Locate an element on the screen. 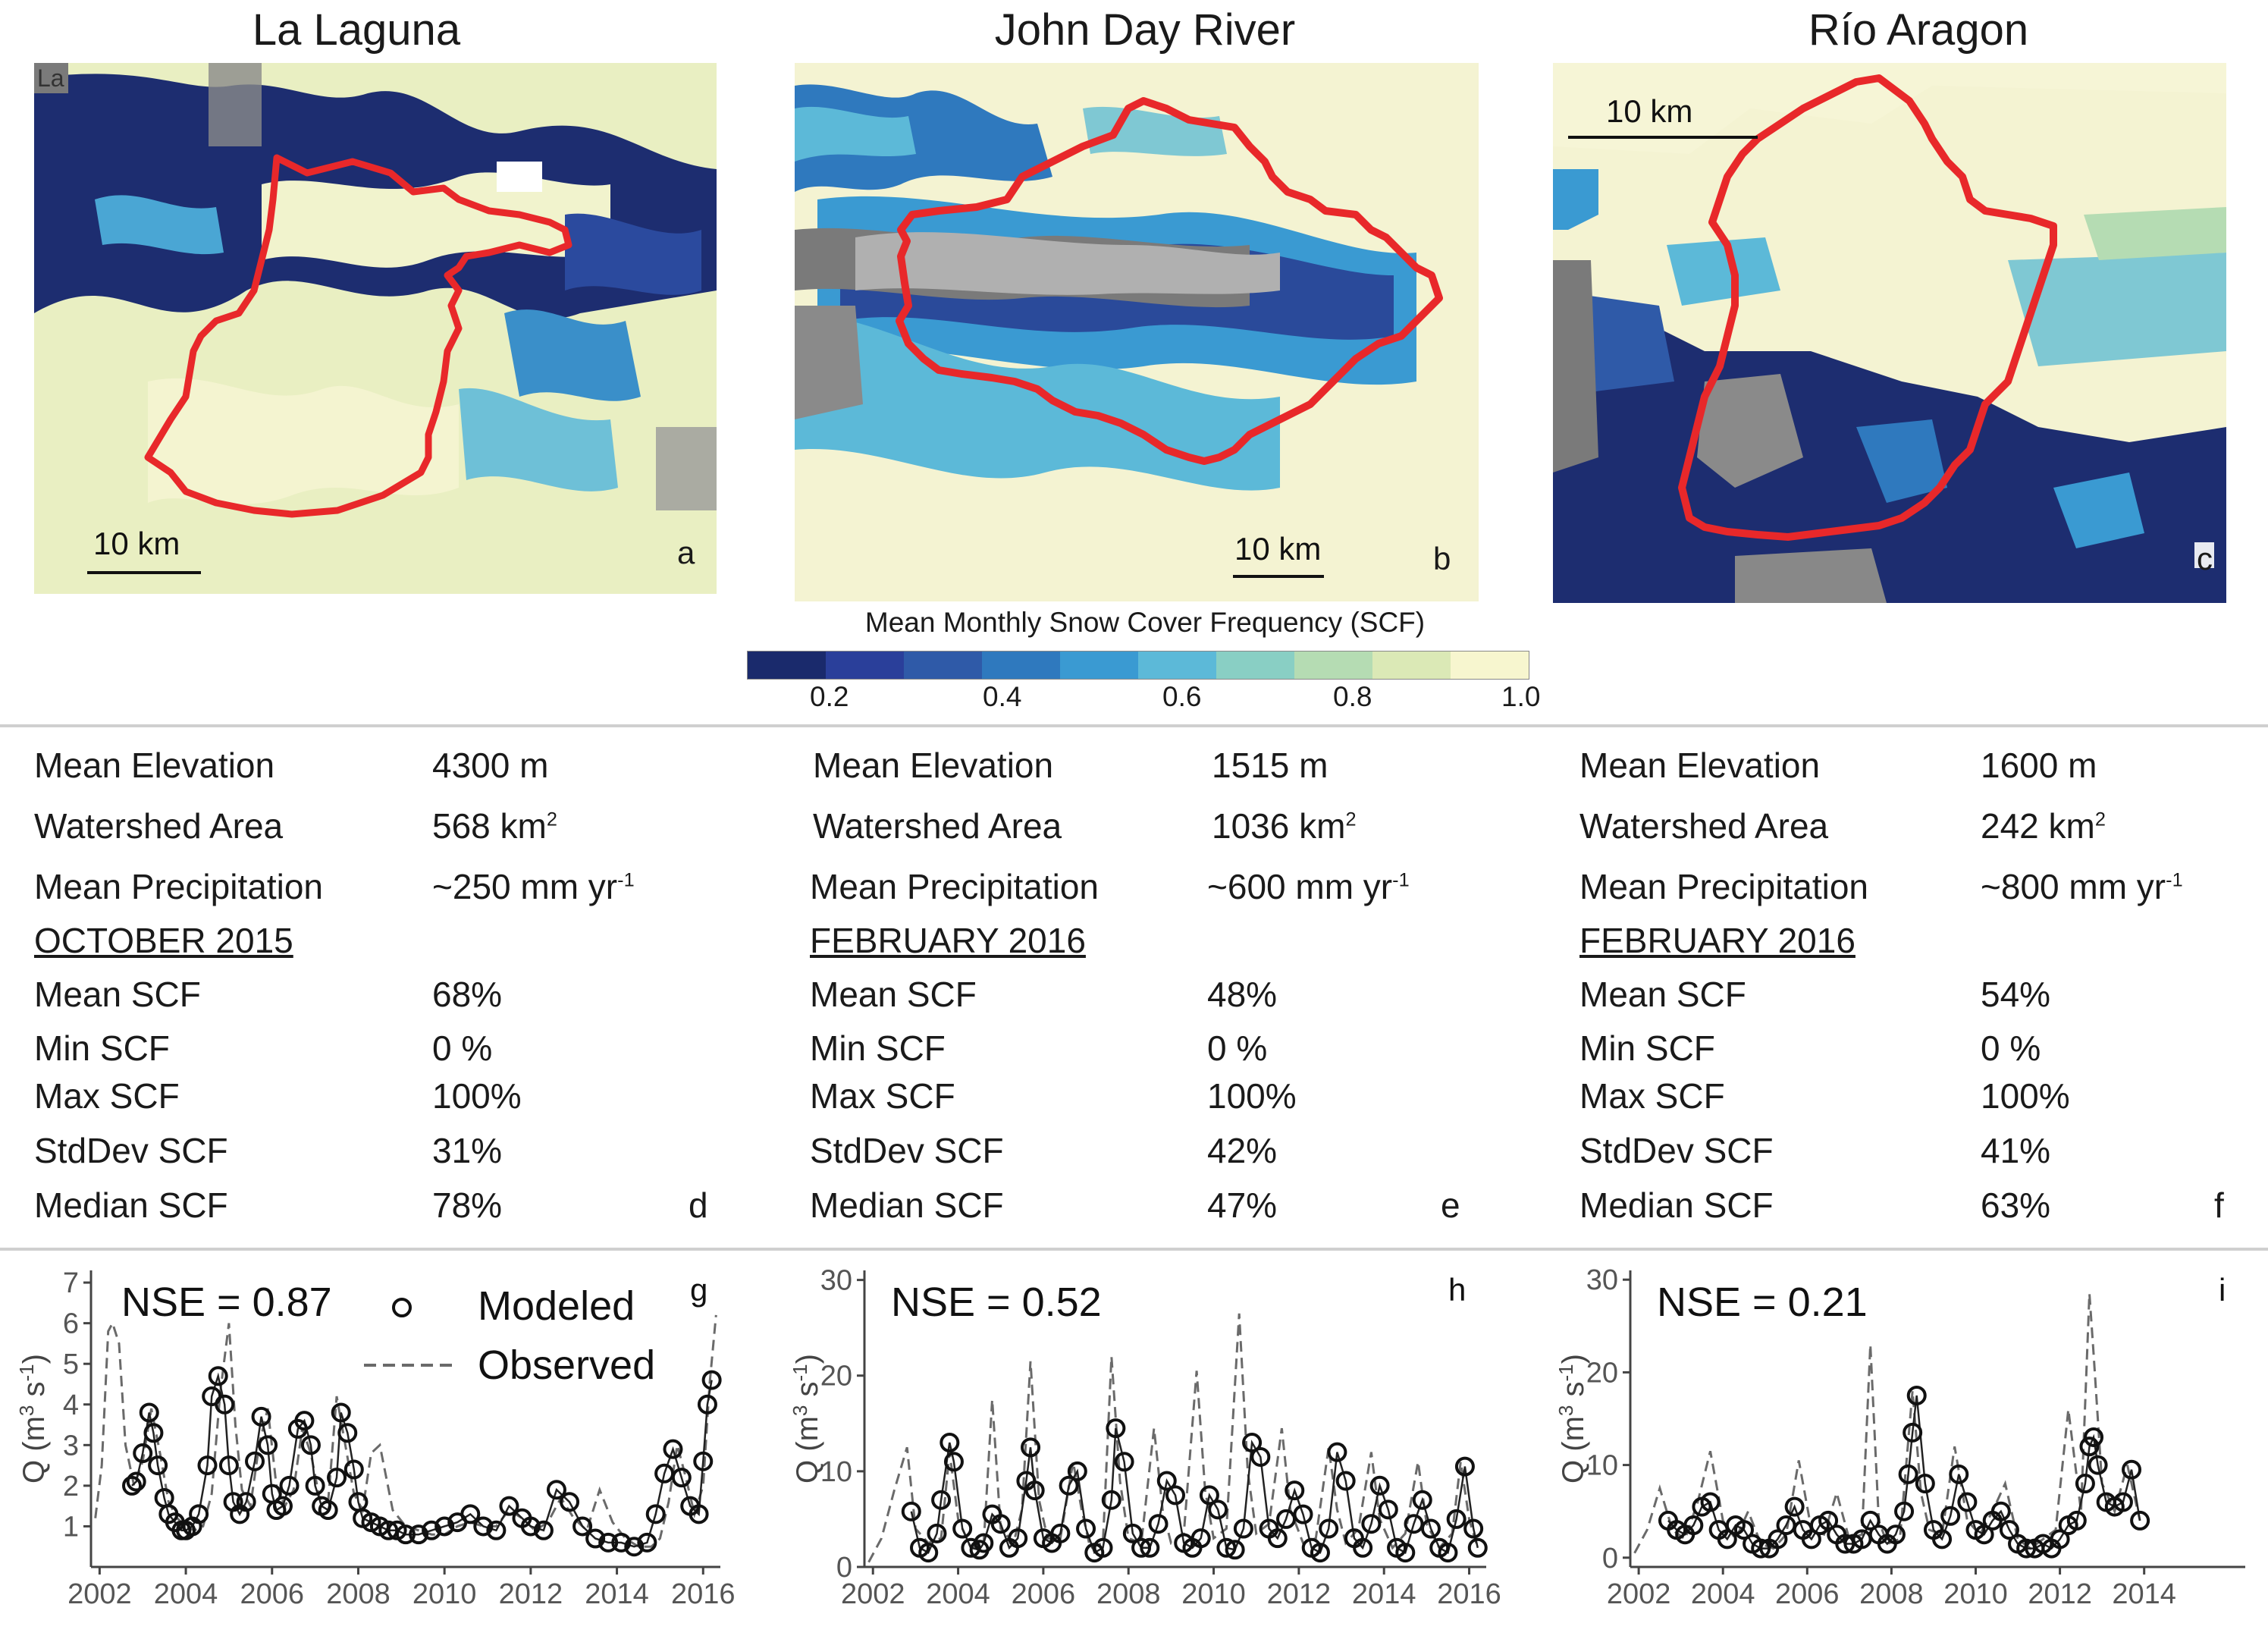 This screenshot has width=2268, height=1639. separator-top is located at coordinates (1134, 725).